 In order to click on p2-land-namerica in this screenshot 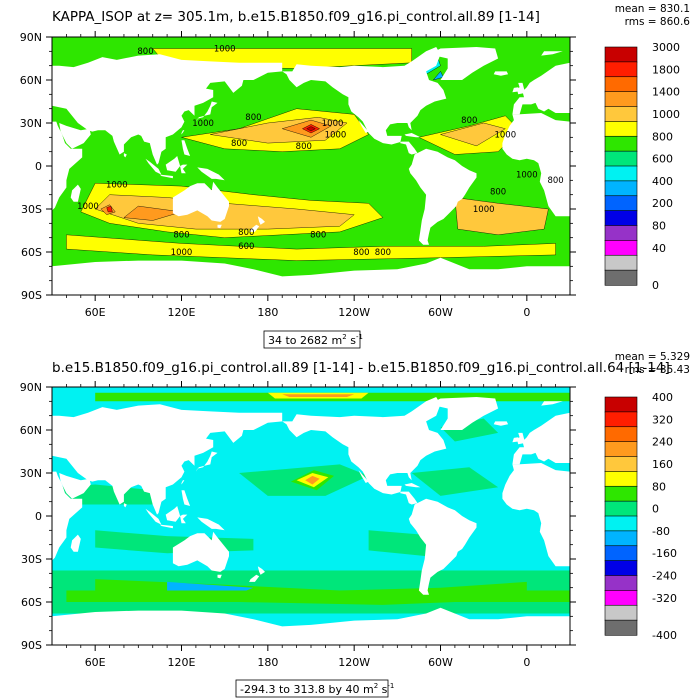, I will do `click(364, 451)`.